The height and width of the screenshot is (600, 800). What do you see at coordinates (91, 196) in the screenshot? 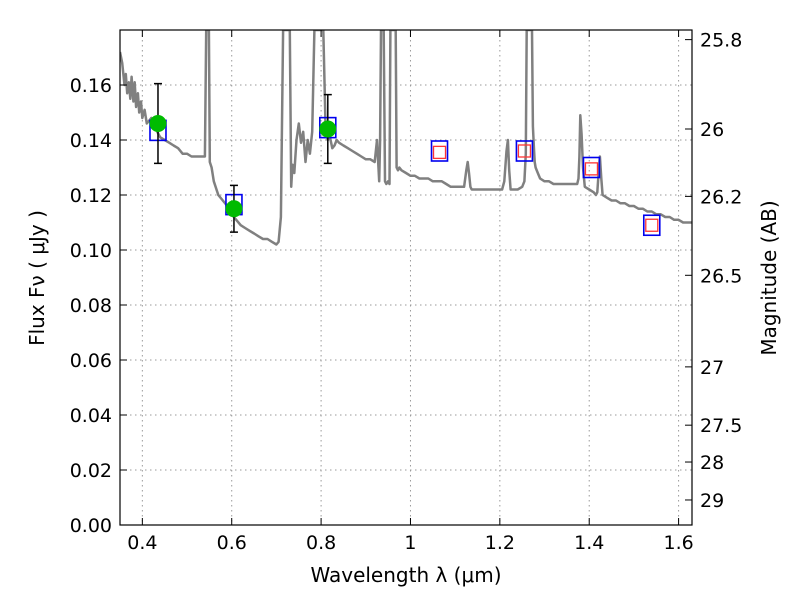
I see `y-tick-label: 0.12` at bounding box center [91, 196].